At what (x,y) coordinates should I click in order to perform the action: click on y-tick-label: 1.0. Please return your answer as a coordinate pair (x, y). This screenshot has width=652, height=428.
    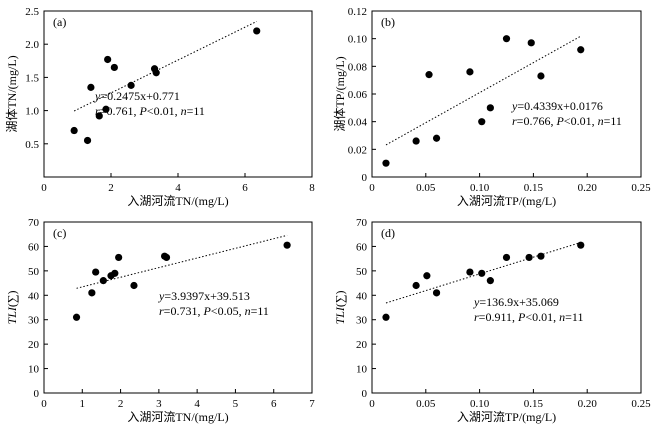
    Looking at the image, I should click on (32, 112).